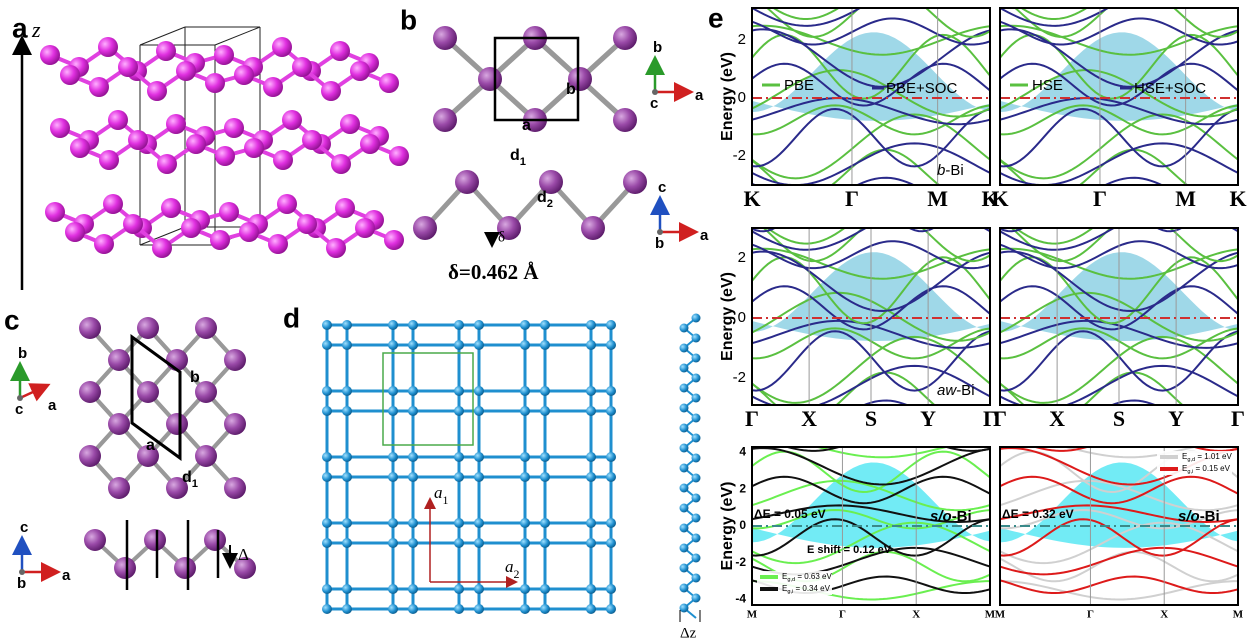  I want to click on material-label: aw-Bi, so click(956, 390).